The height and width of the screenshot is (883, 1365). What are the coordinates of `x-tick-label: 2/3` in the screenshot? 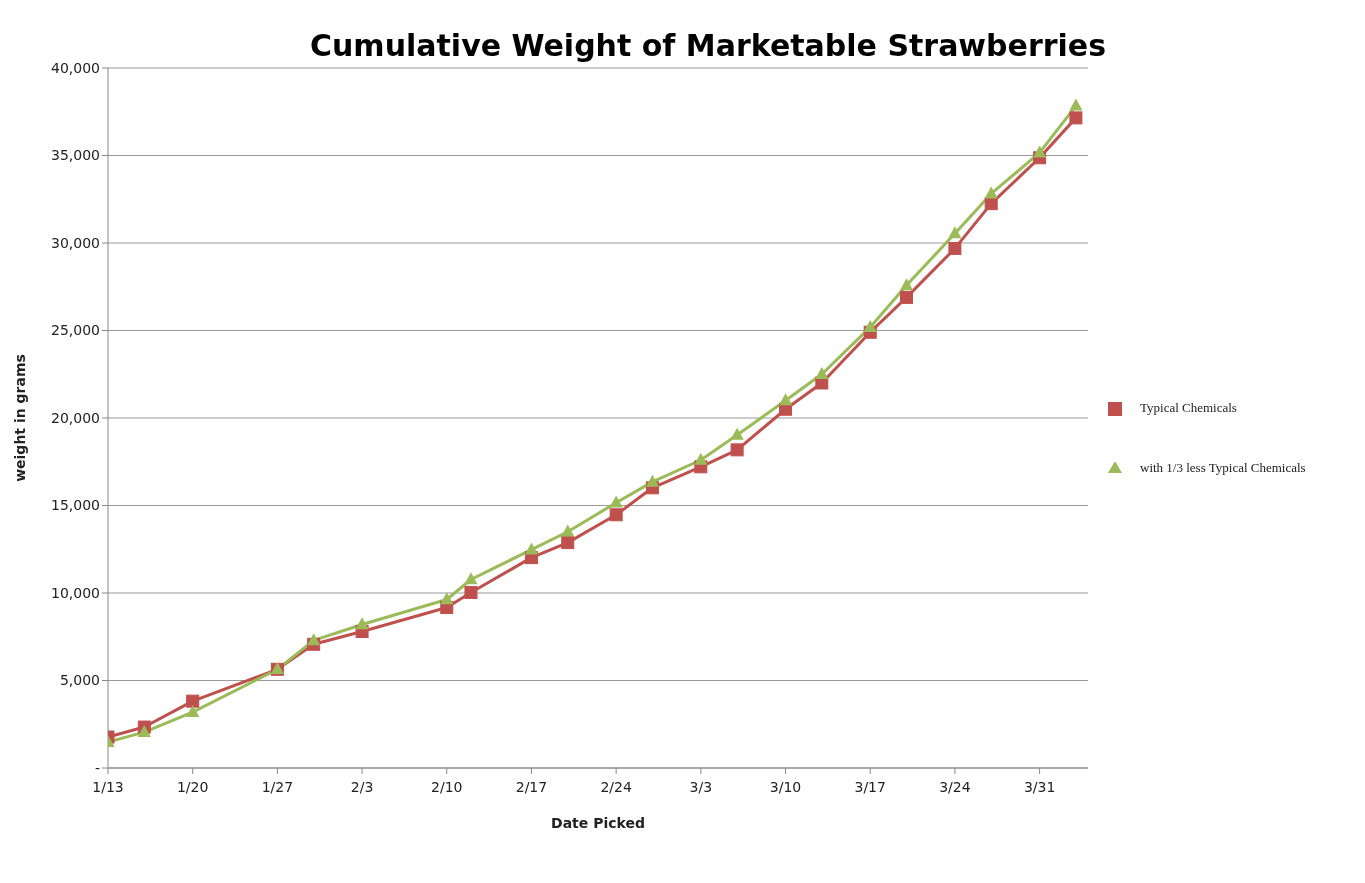 It's located at (362, 786).